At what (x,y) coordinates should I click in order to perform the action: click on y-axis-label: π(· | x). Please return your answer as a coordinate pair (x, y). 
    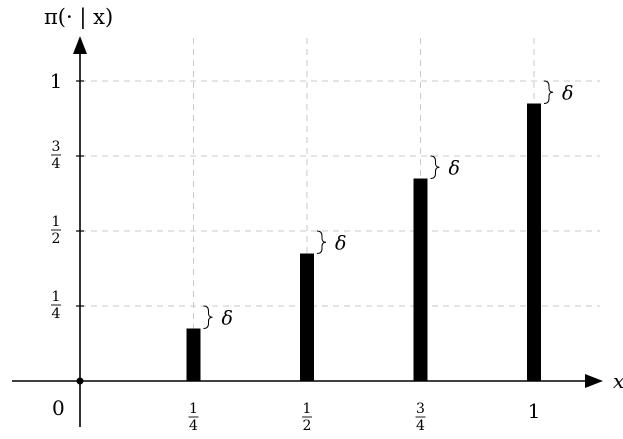
    Looking at the image, I should click on (78, 17).